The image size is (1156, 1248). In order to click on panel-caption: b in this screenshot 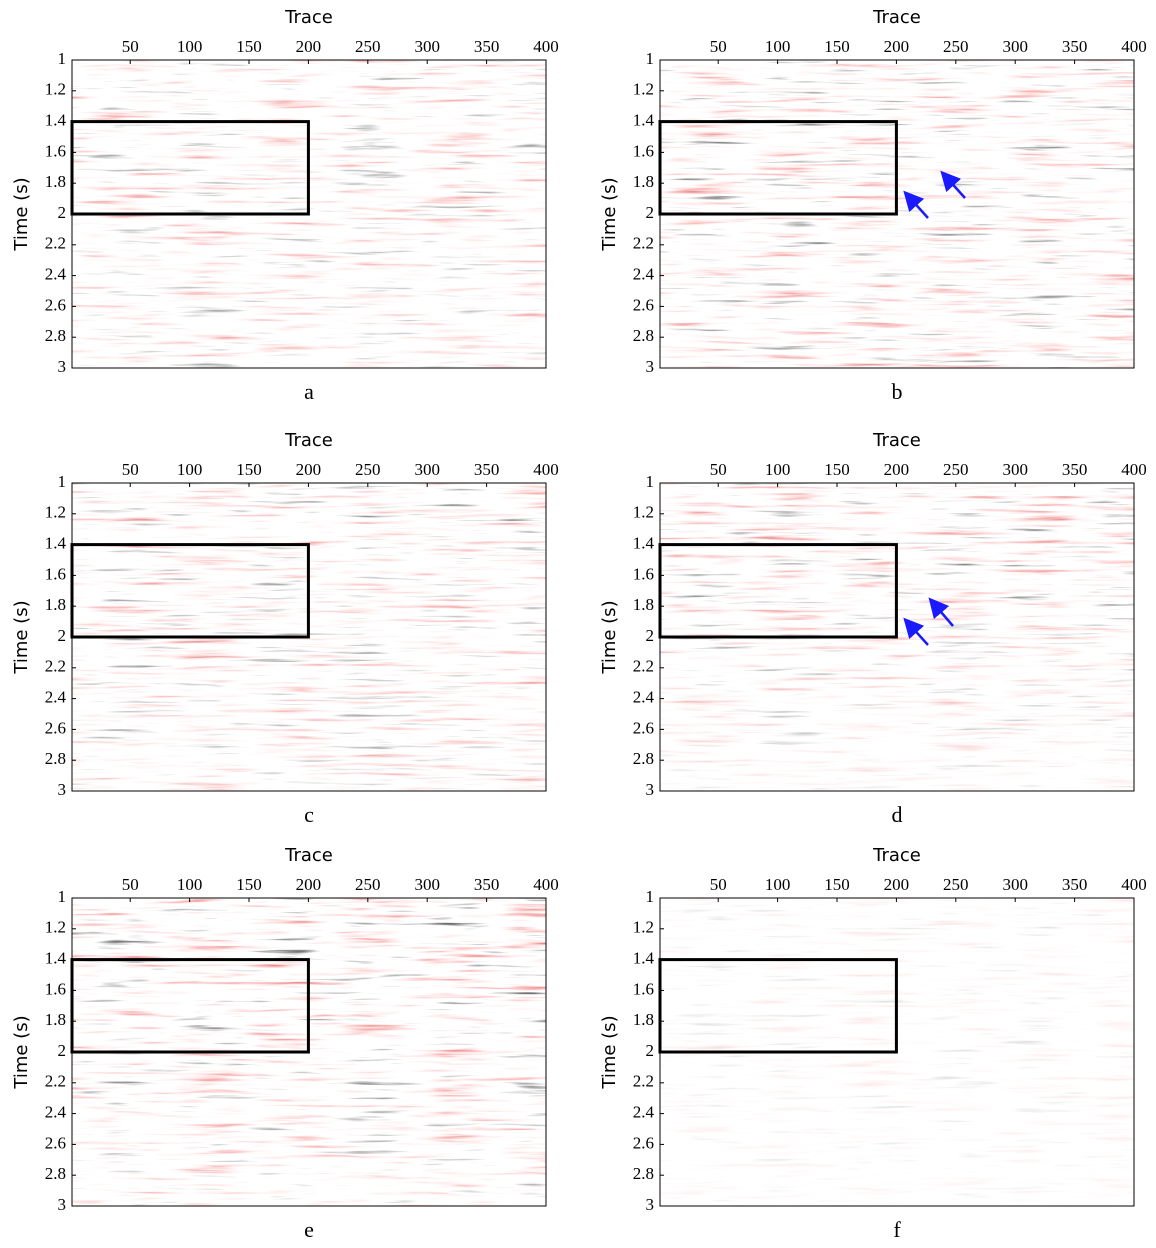, I will do `click(897, 391)`.